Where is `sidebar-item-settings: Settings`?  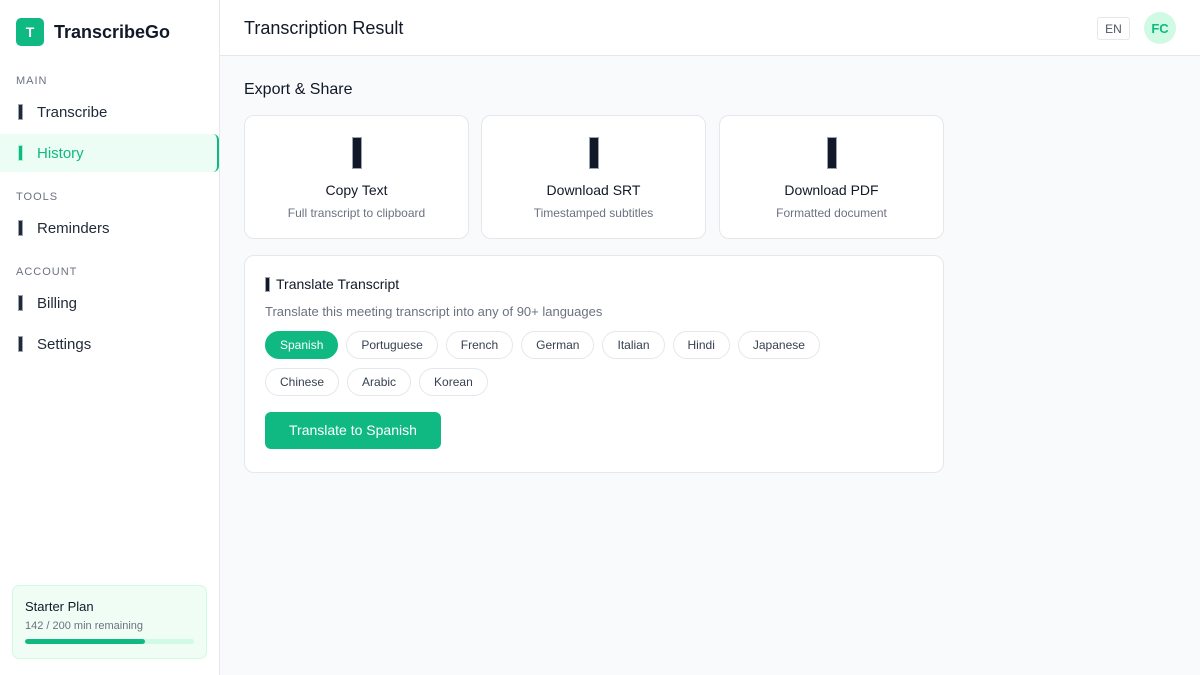
sidebar-item-settings: Settings is located at coordinates (109, 344).